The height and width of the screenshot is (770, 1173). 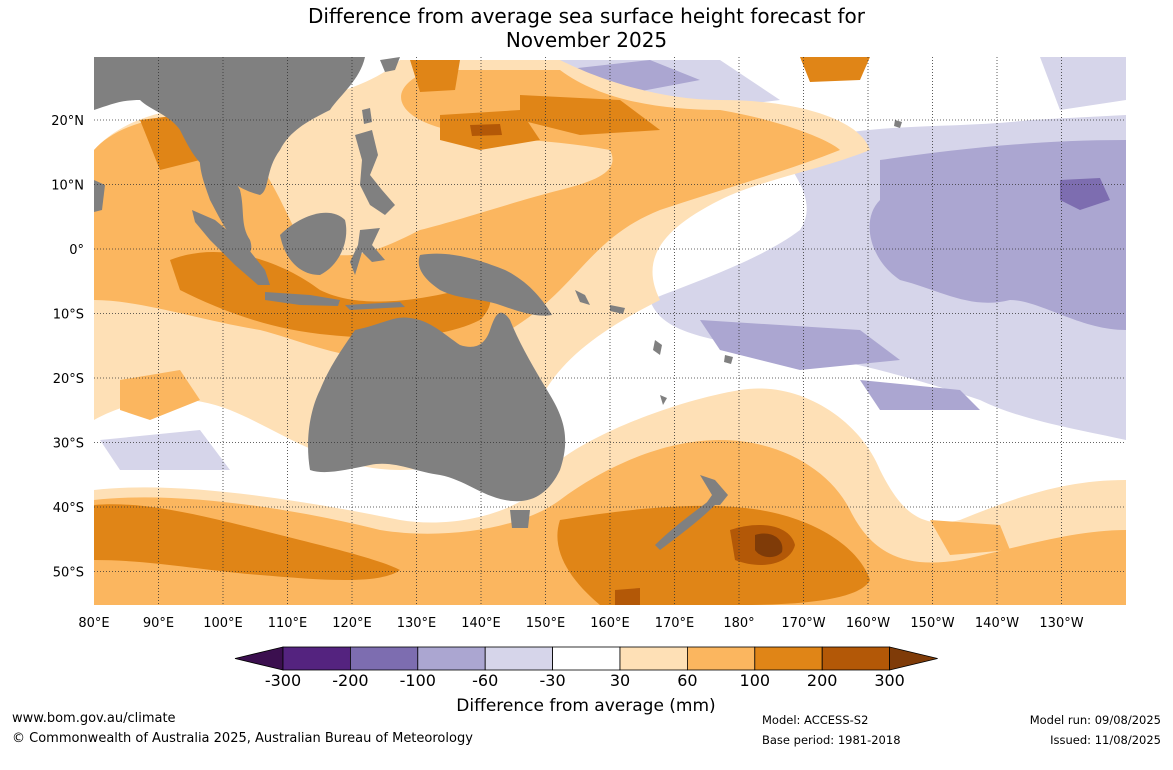 I want to click on latitude-label: 0°, so click(x=76, y=250).